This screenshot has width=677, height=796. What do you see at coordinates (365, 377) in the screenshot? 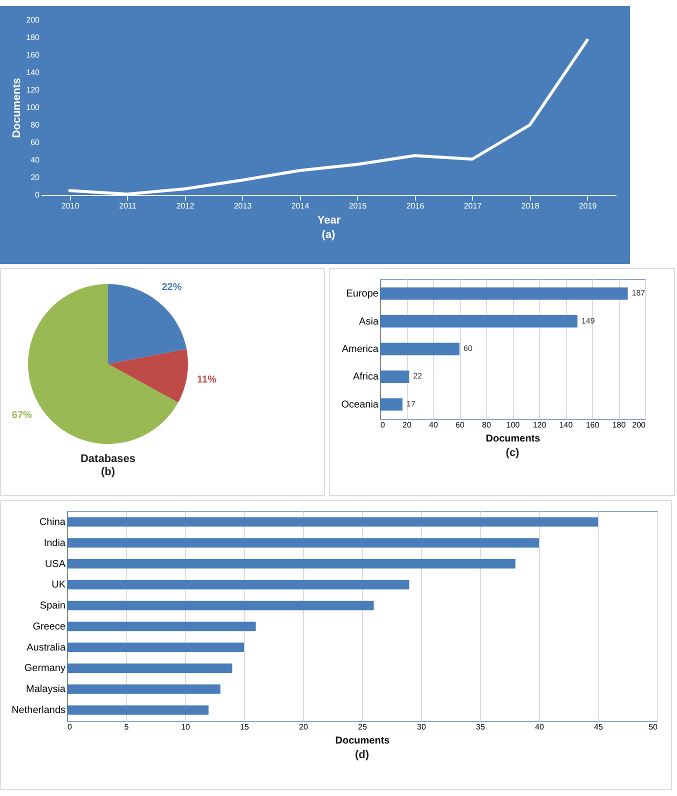
I see `y-tick-label: Africa` at bounding box center [365, 377].